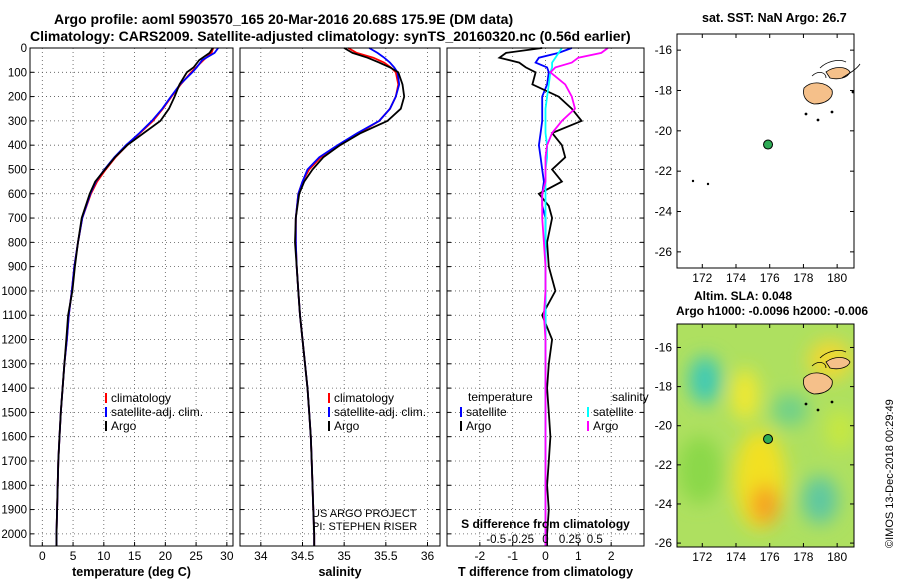 The image size is (900, 580). What do you see at coordinates (664, 347) in the screenshot?
I see `sla-map-ytick-label: -16` at bounding box center [664, 347].